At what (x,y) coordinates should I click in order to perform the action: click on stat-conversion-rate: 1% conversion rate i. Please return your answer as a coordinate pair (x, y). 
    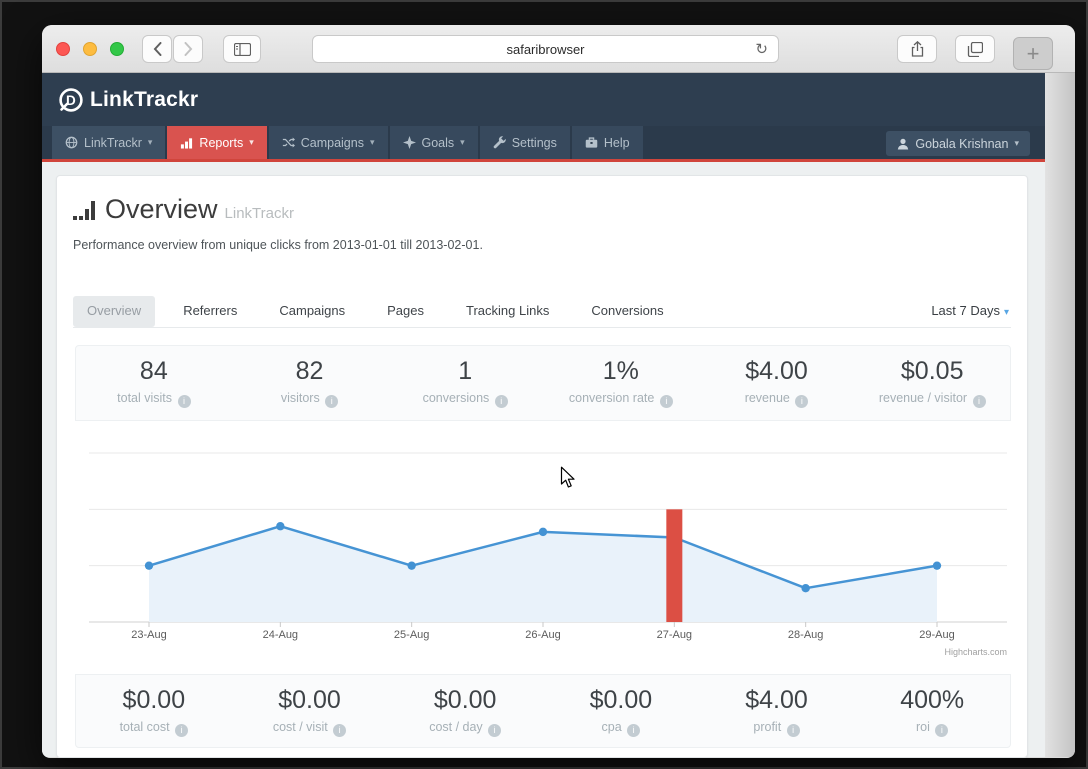
    Looking at the image, I should click on (621, 383).